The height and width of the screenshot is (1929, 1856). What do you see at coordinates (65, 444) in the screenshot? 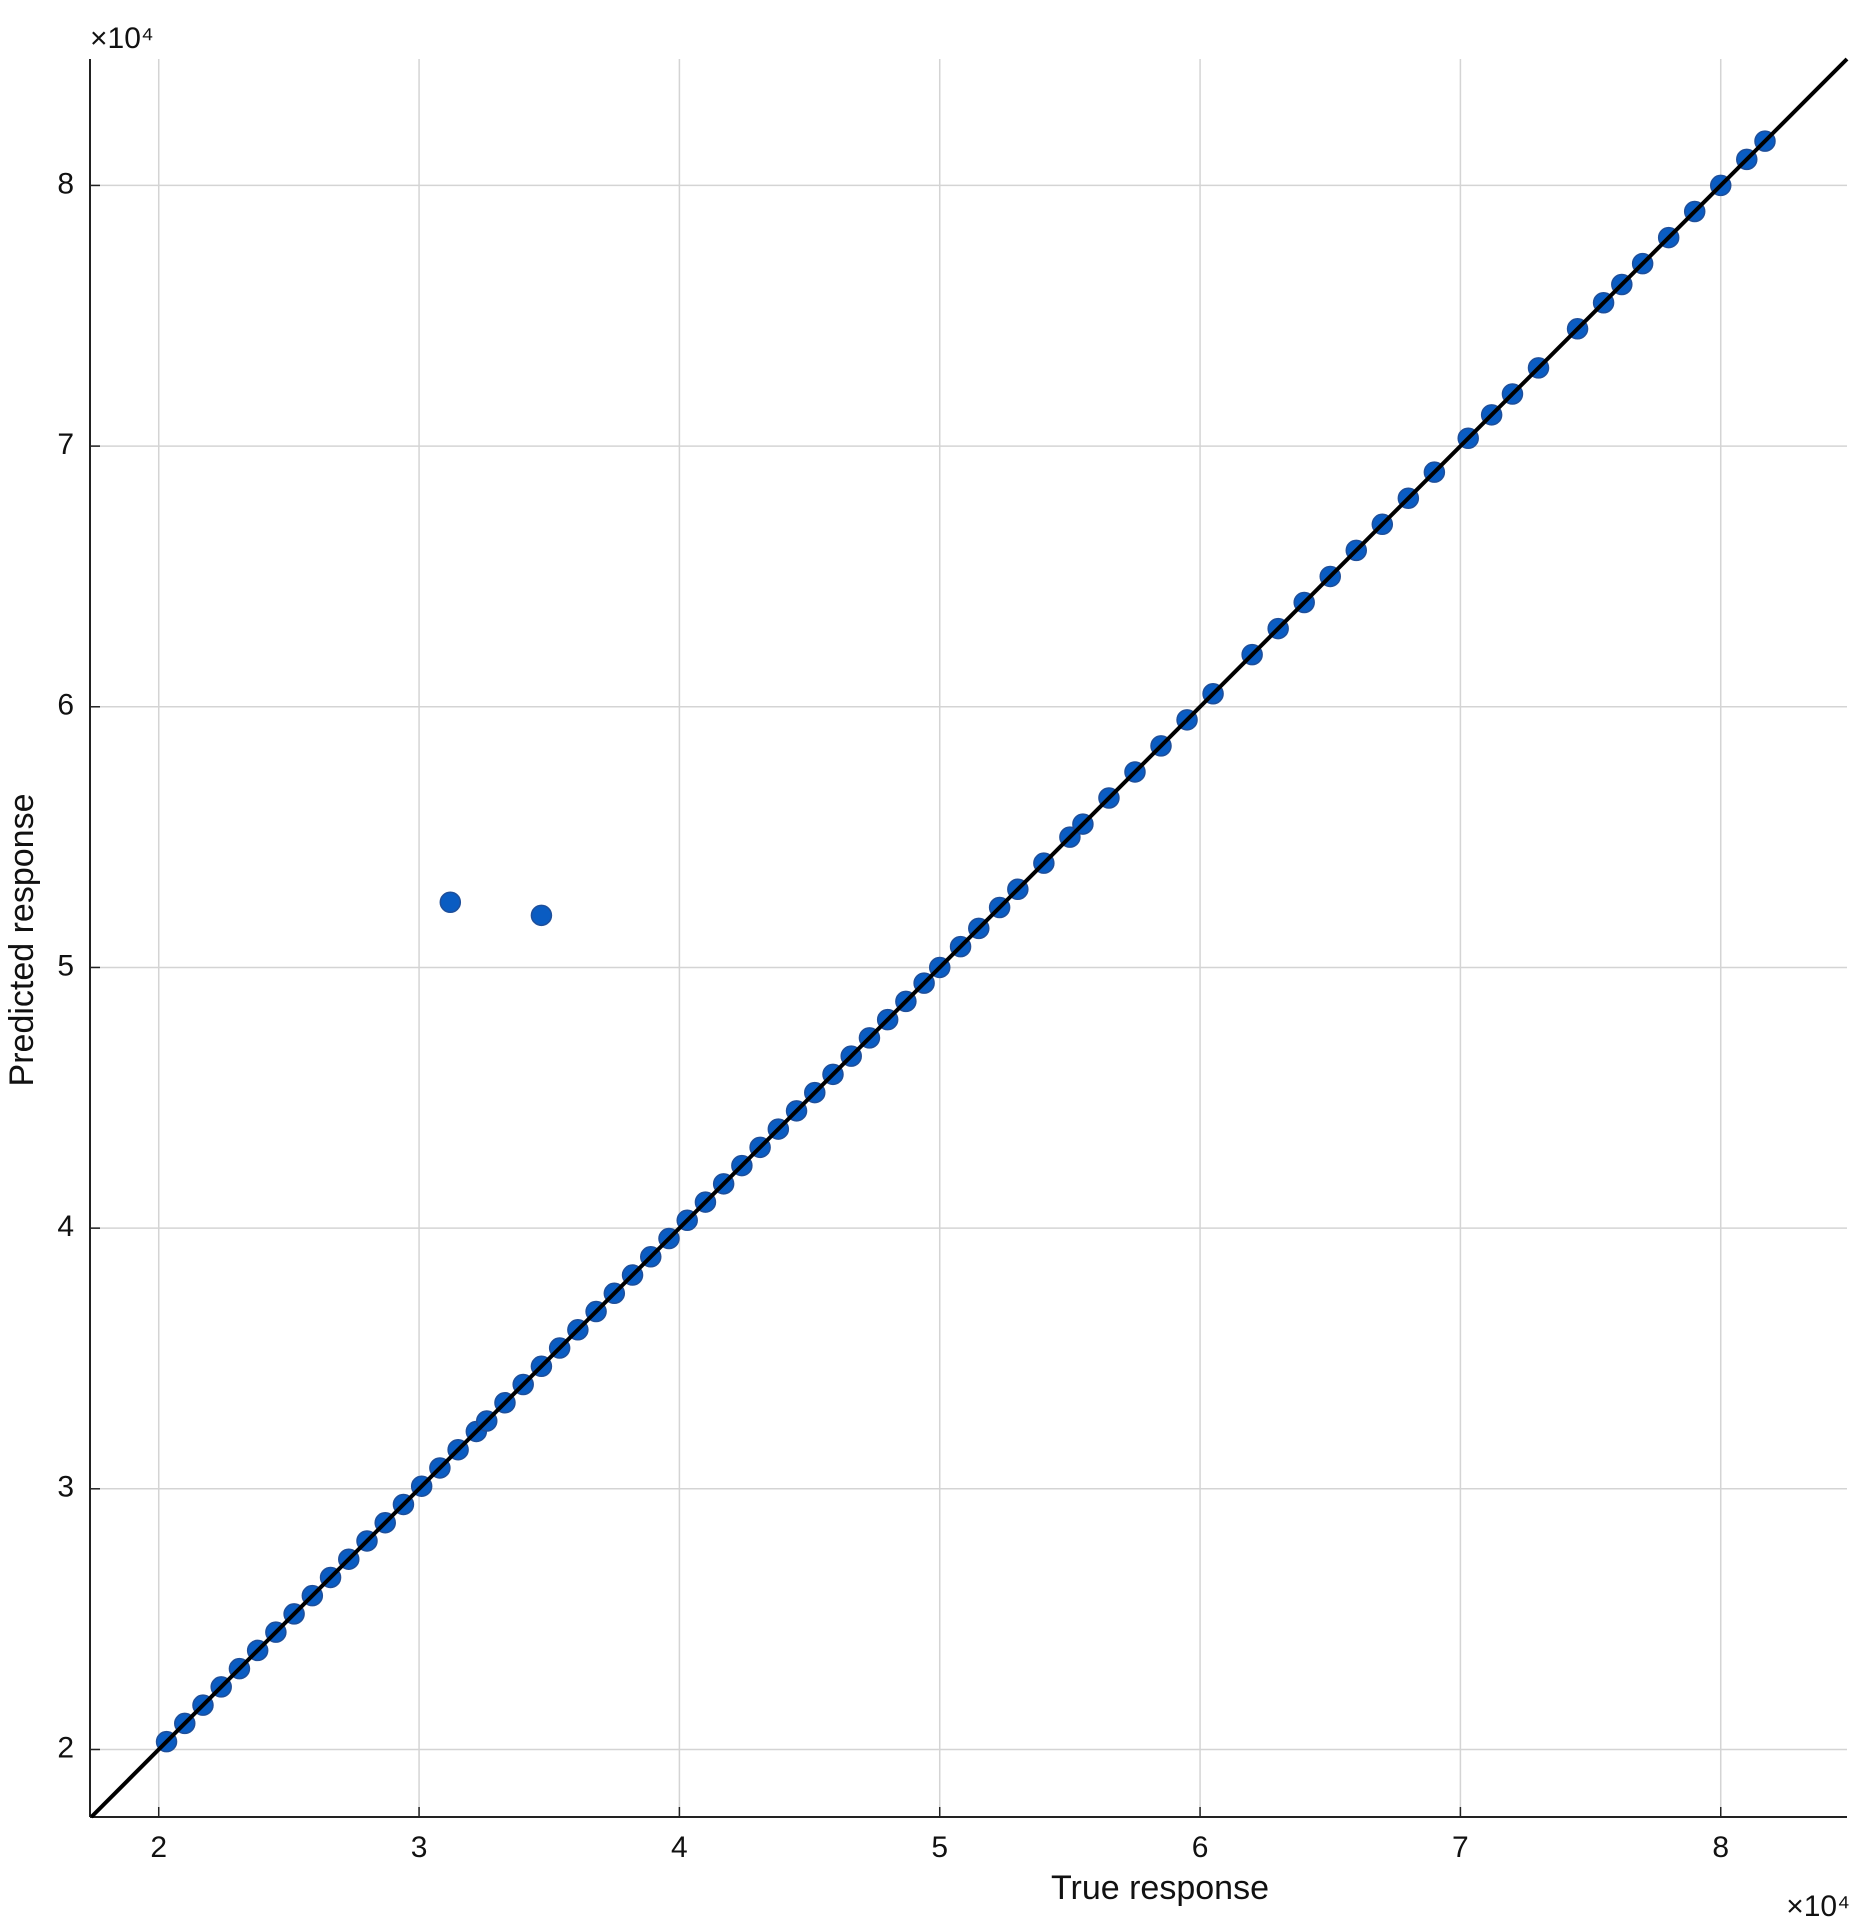
I see `y-tick-label: 7` at bounding box center [65, 444].